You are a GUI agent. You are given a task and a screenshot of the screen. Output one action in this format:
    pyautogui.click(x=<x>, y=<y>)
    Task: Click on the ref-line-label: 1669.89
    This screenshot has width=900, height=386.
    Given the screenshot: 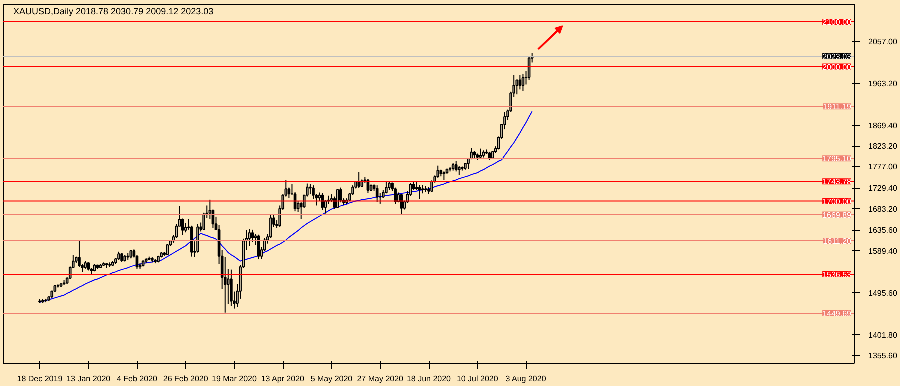 What is the action you would take?
    pyautogui.click(x=837, y=215)
    